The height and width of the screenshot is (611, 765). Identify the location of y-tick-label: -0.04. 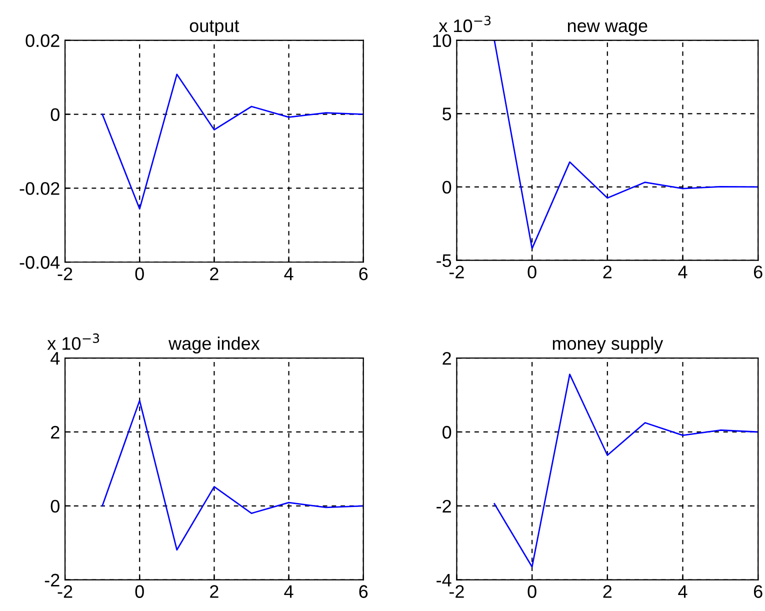
(40, 262).